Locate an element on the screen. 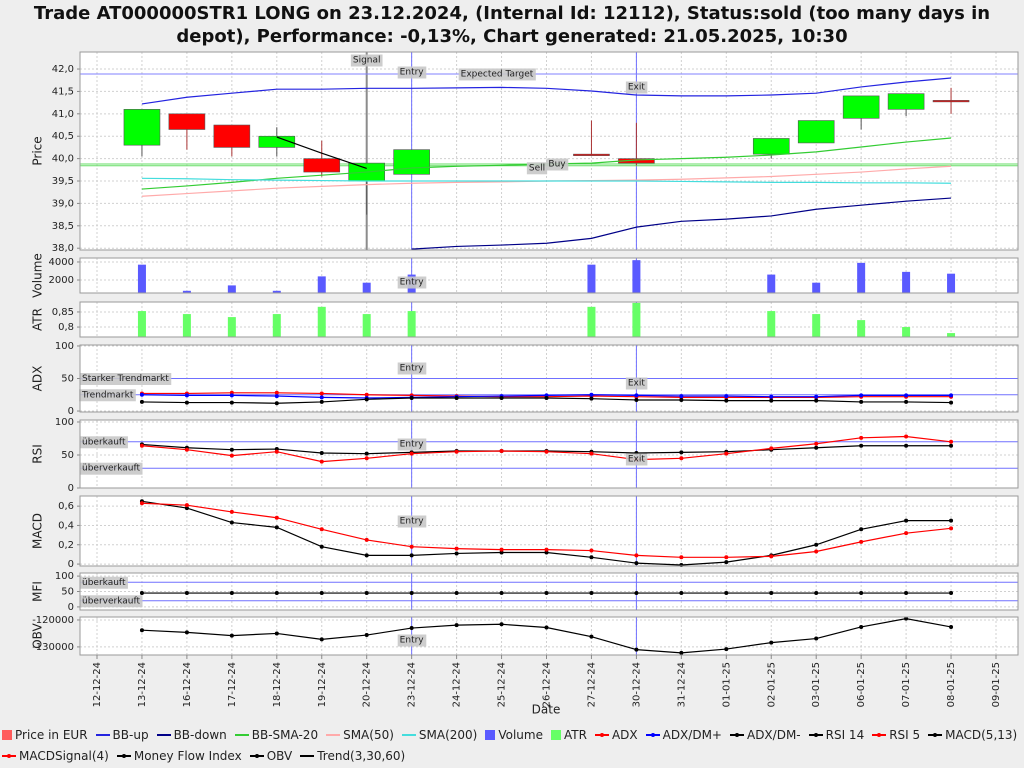  y-tick-label: 0 is located at coordinates (71, 411).